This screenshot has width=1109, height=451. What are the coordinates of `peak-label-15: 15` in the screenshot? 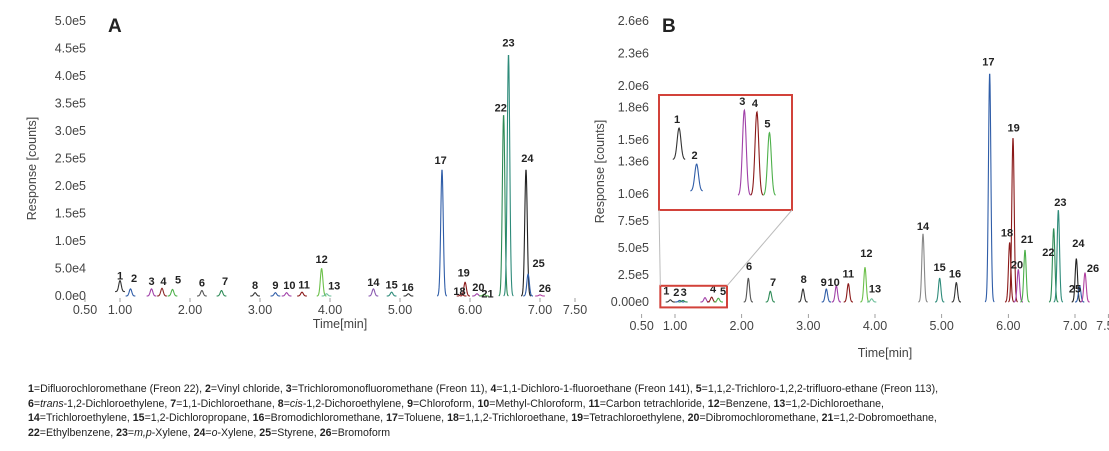 It's located at (940, 268).